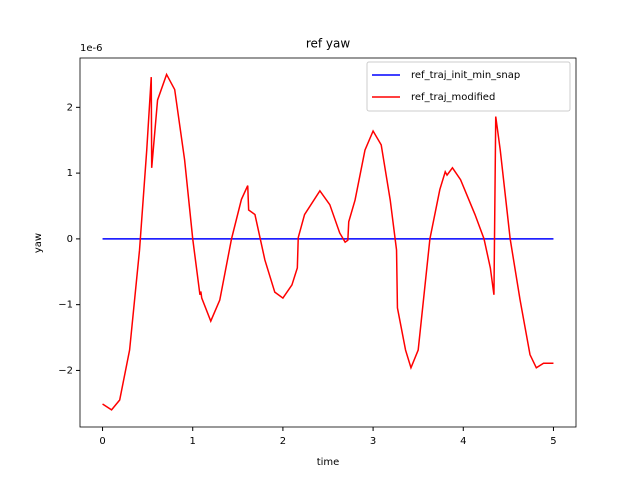 The width and height of the screenshot is (640, 480). I want to click on y-offset-label: 1e-6, so click(91, 48).